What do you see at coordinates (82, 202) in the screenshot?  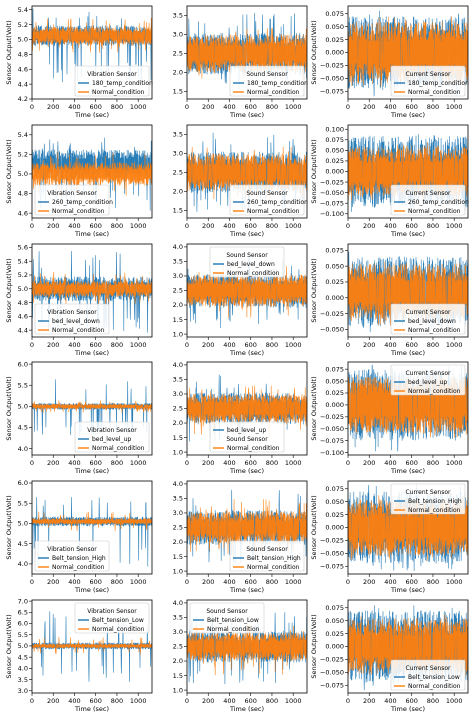 I see `legend-label: 260_temp_condition` at bounding box center [82, 202].